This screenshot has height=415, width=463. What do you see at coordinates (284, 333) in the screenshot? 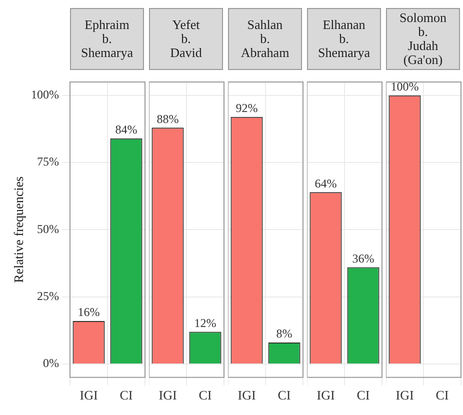
I see `data-label: 8%` at bounding box center [284, 333].